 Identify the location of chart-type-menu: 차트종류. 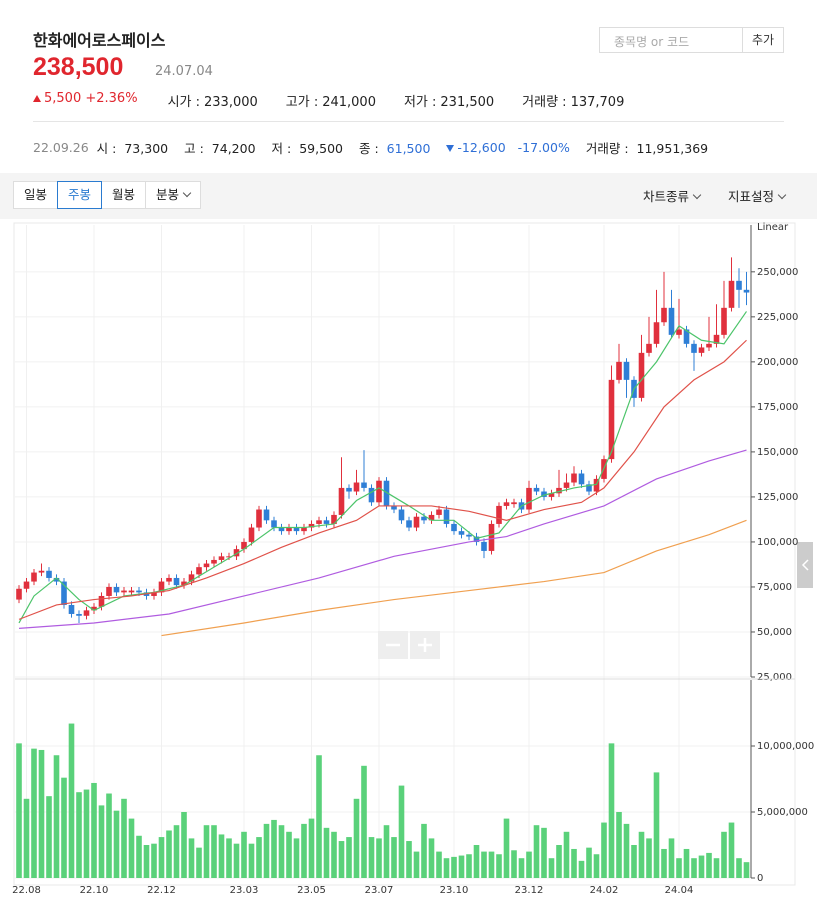
(672, 195).